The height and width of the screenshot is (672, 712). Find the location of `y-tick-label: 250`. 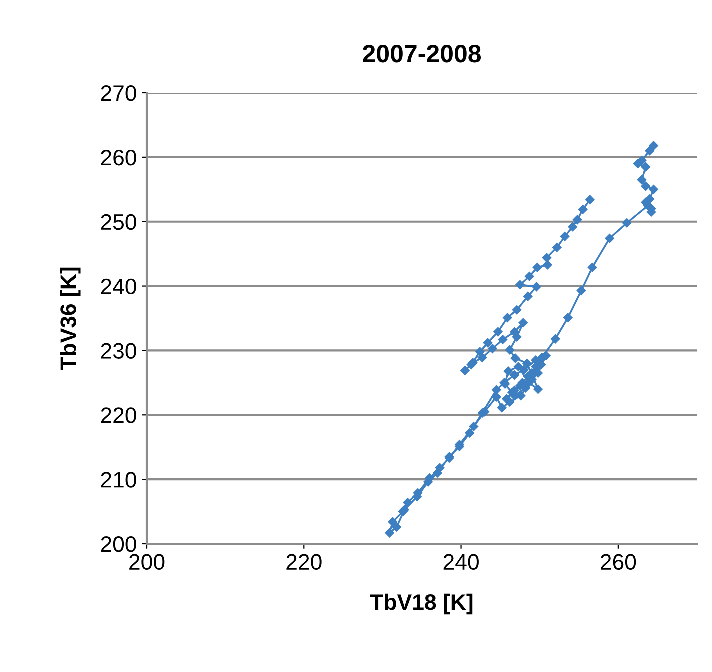

y-tick-label: 250 is located at coordinates (118, 222).